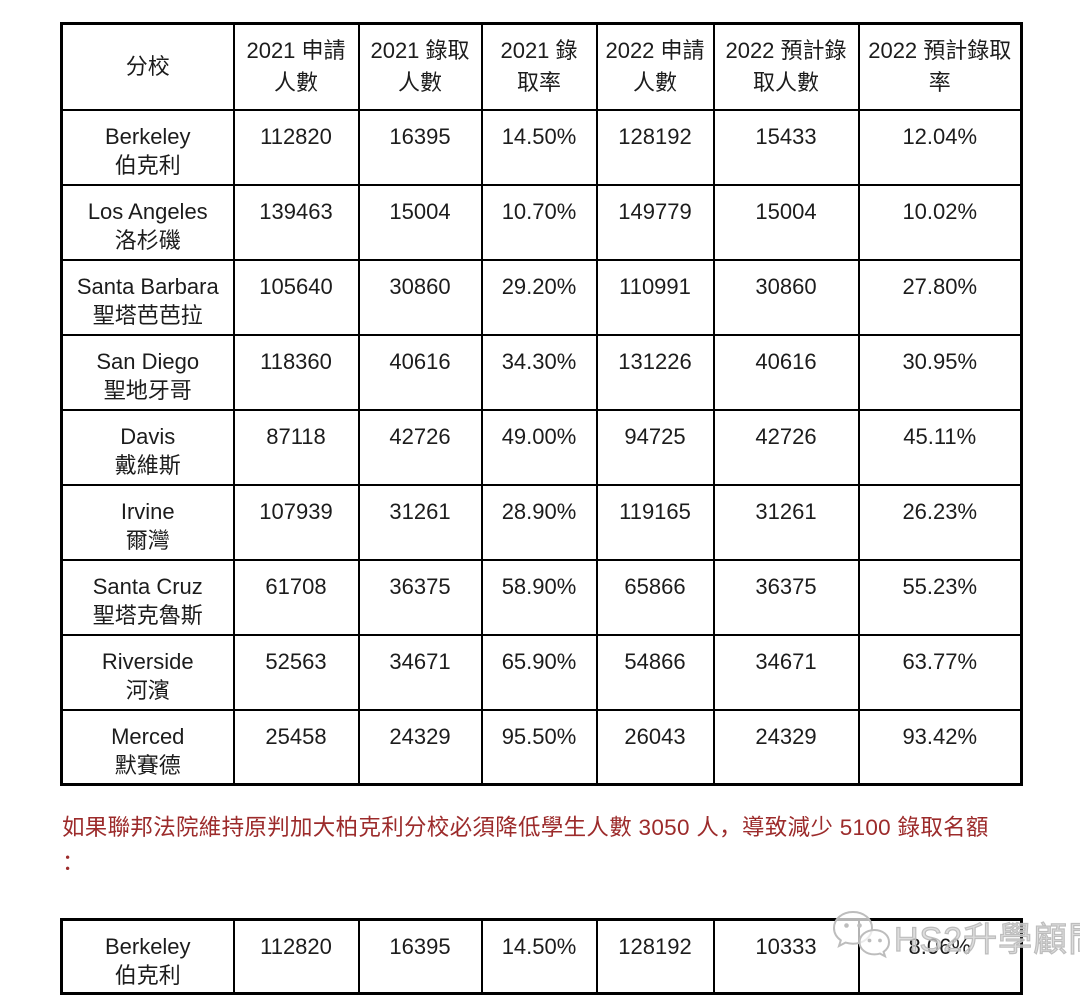 This screenshot has width=1080, height=995. Describe the element at coordinates (147, 765) in the screenshot. I see `campus-name-zh: 默賽德` at that location.